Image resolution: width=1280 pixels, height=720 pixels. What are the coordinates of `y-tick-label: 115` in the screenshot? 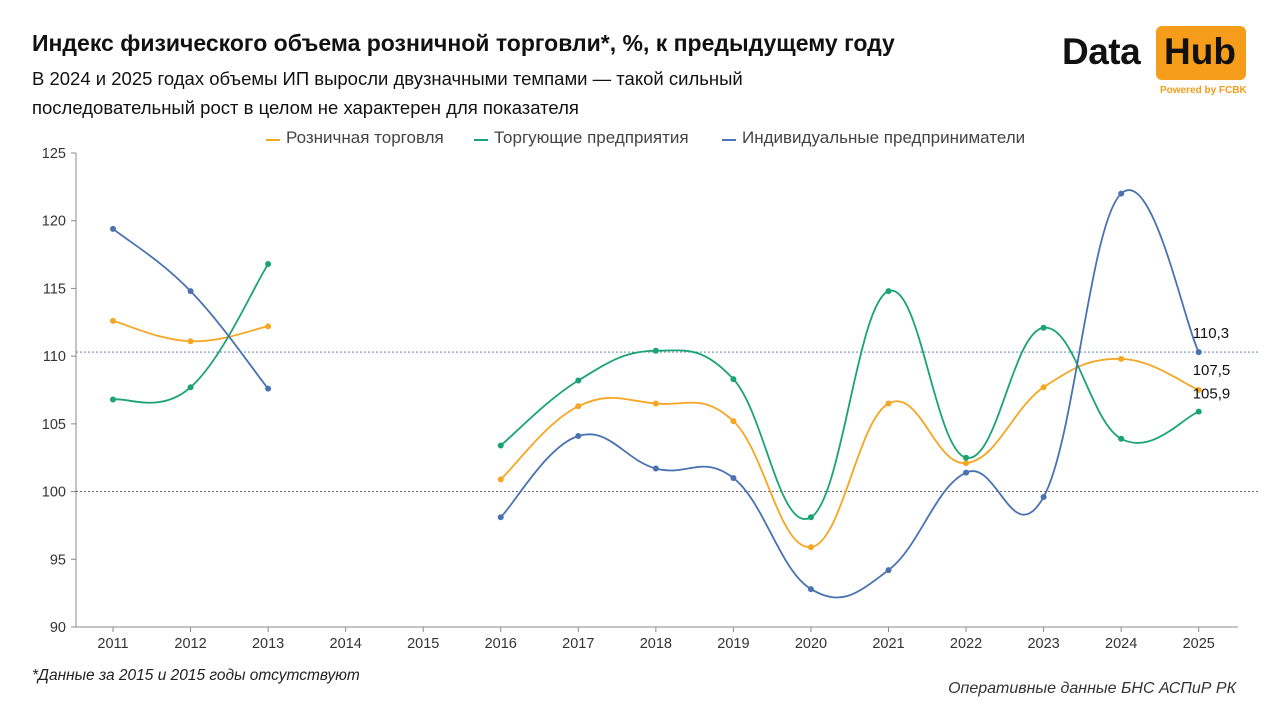 It's located at (54, 289).